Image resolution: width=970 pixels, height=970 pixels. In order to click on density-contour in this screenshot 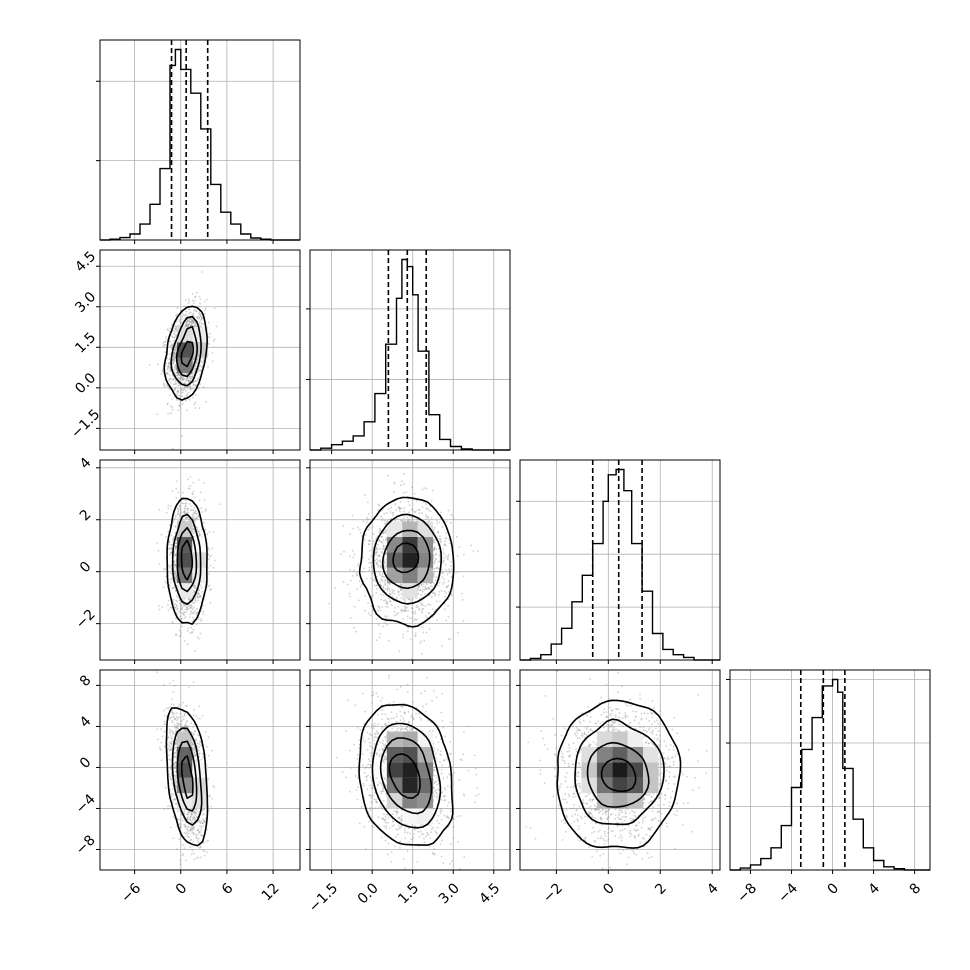, I will do `click(406, 562)`.